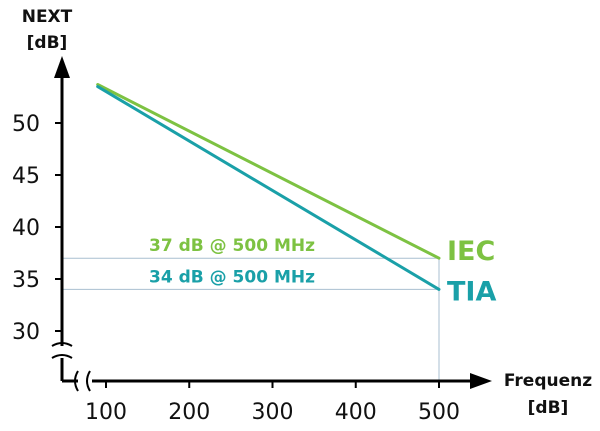 This screenshot has width=600, height=431. I want to click on y-axis-break-icon, so click(62, 350).